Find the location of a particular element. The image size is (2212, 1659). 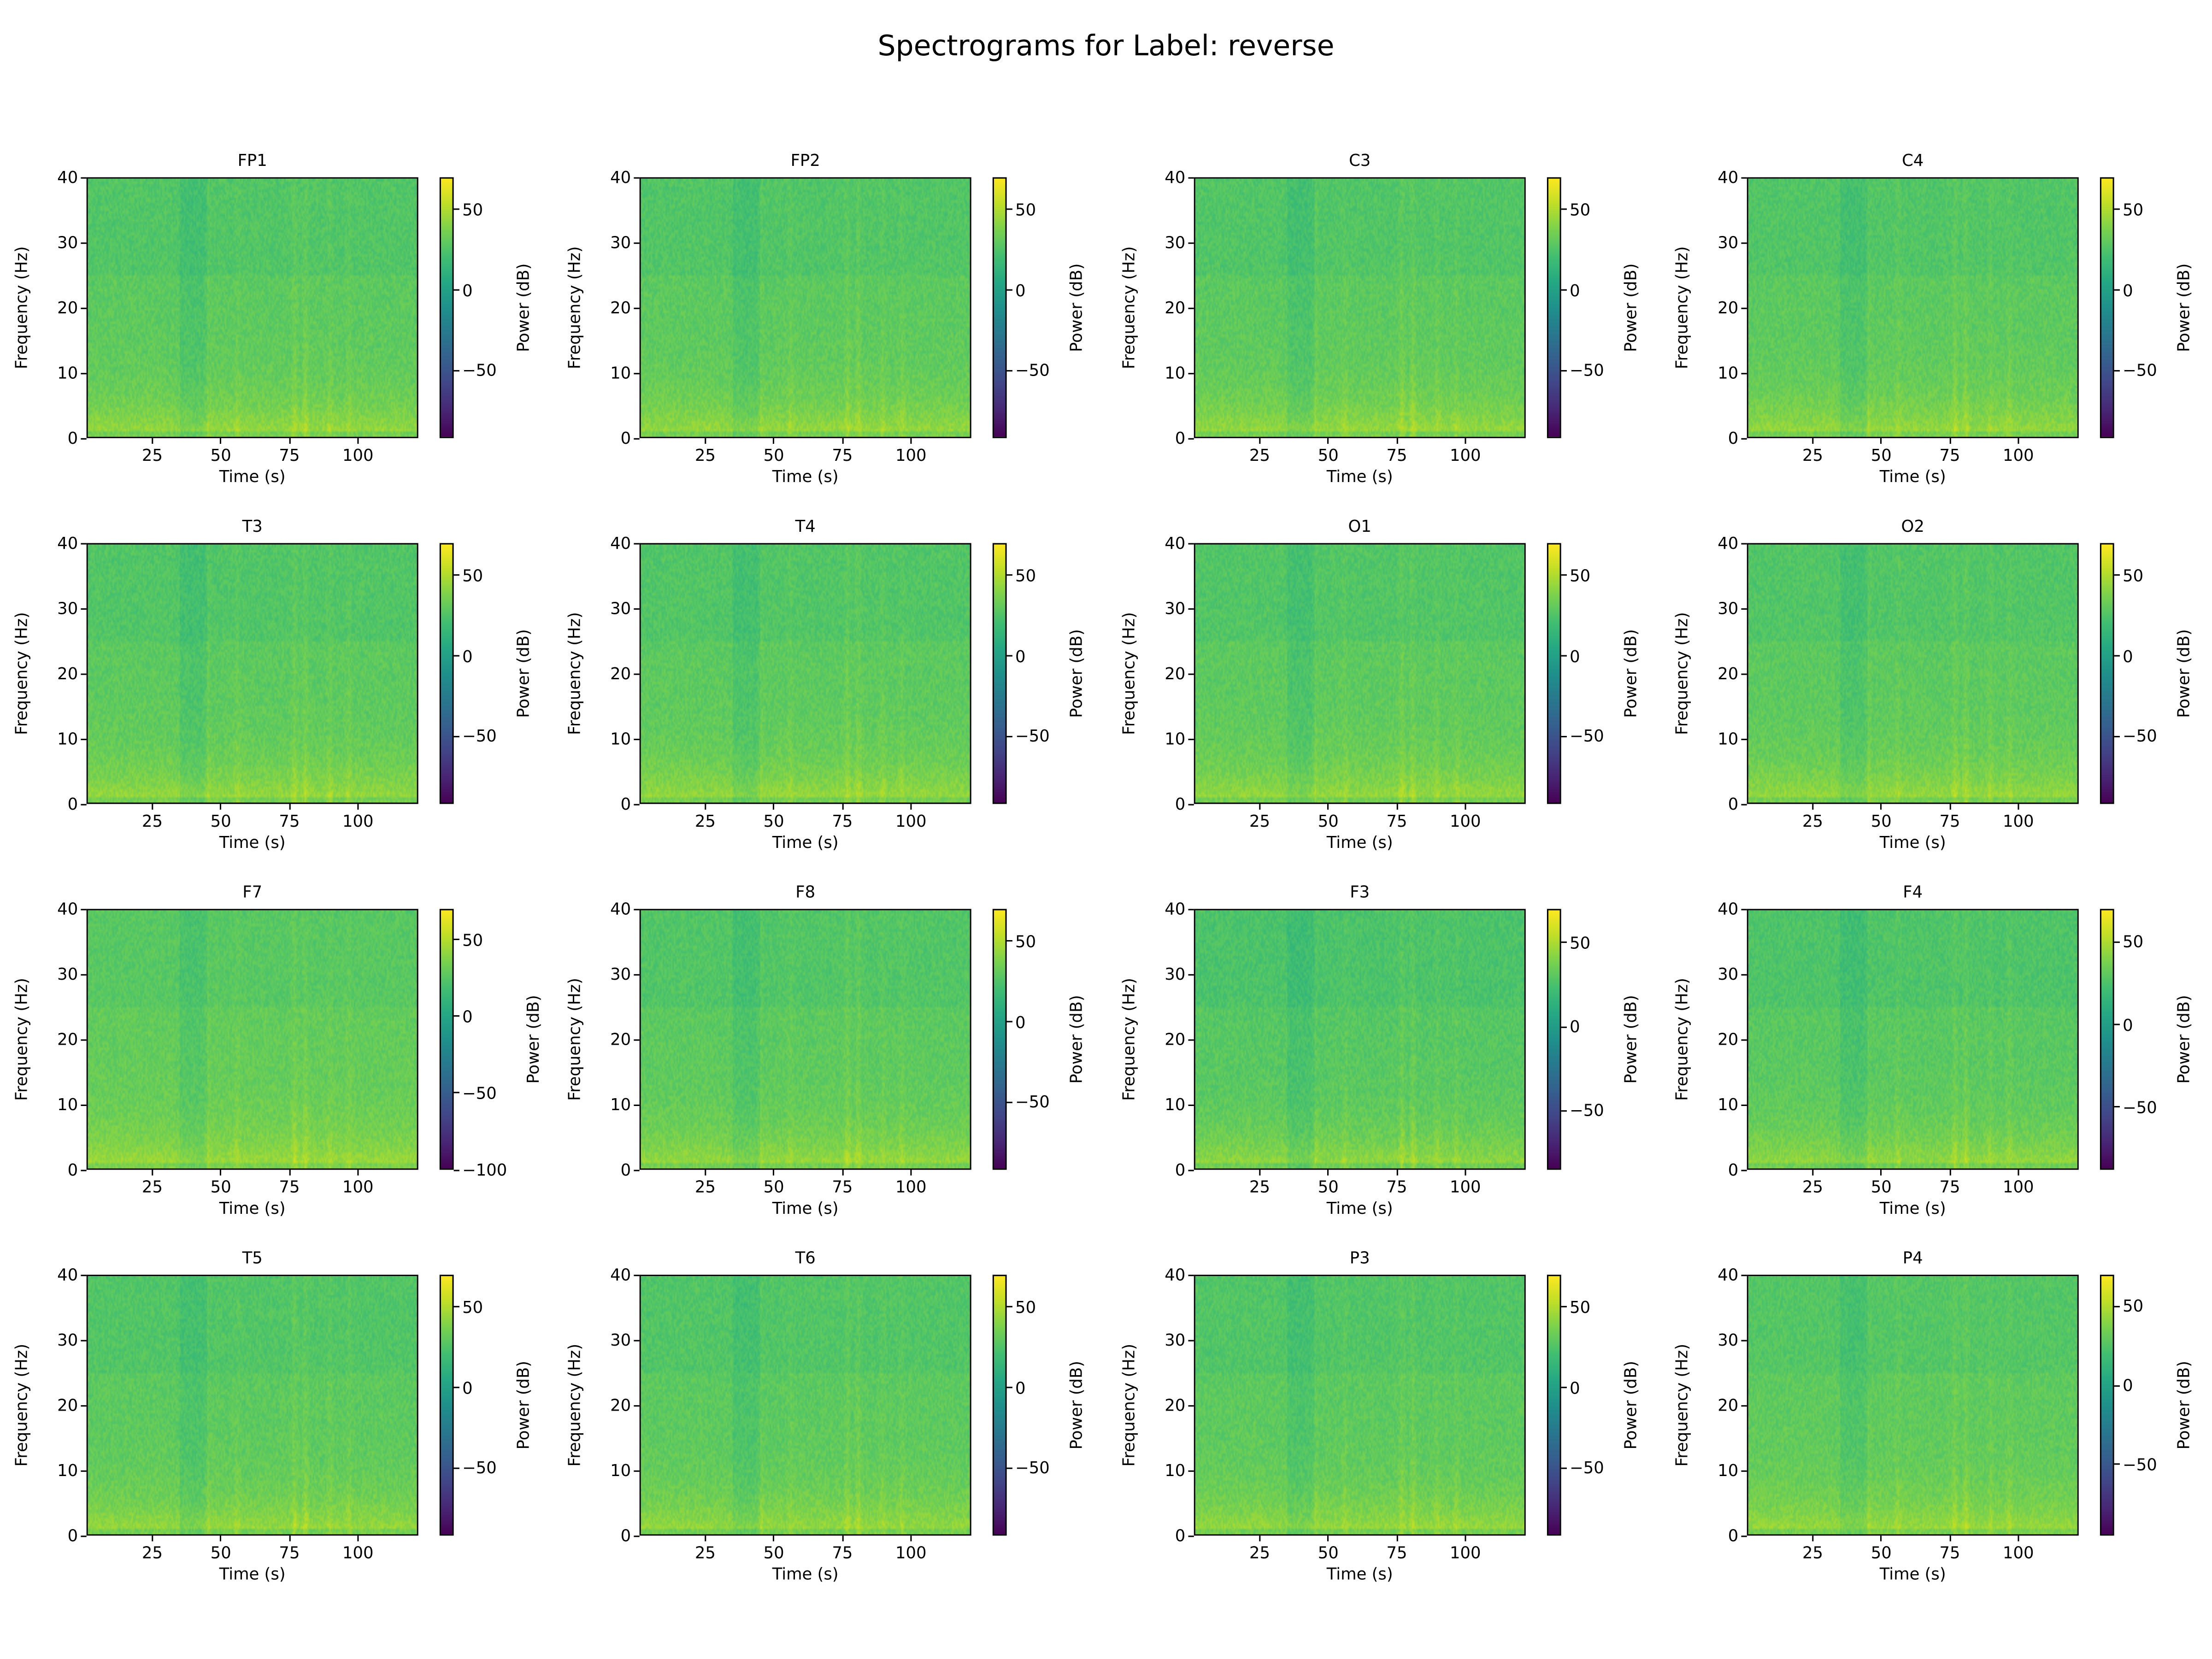

panel-title: O2 is located at coordinates (1912, 526).